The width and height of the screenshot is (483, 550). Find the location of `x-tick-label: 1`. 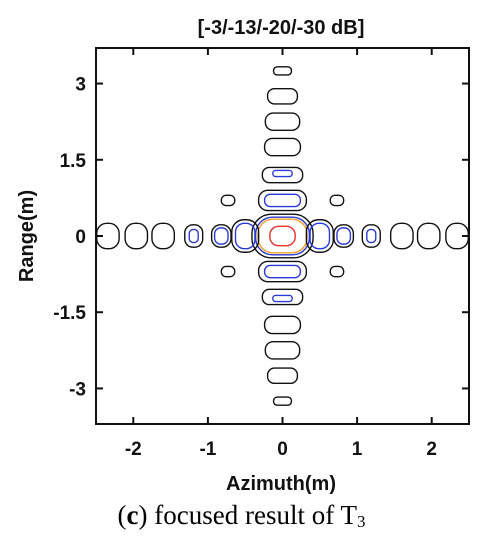

x-tick-label: 1 is located at coordinates (357, 449).